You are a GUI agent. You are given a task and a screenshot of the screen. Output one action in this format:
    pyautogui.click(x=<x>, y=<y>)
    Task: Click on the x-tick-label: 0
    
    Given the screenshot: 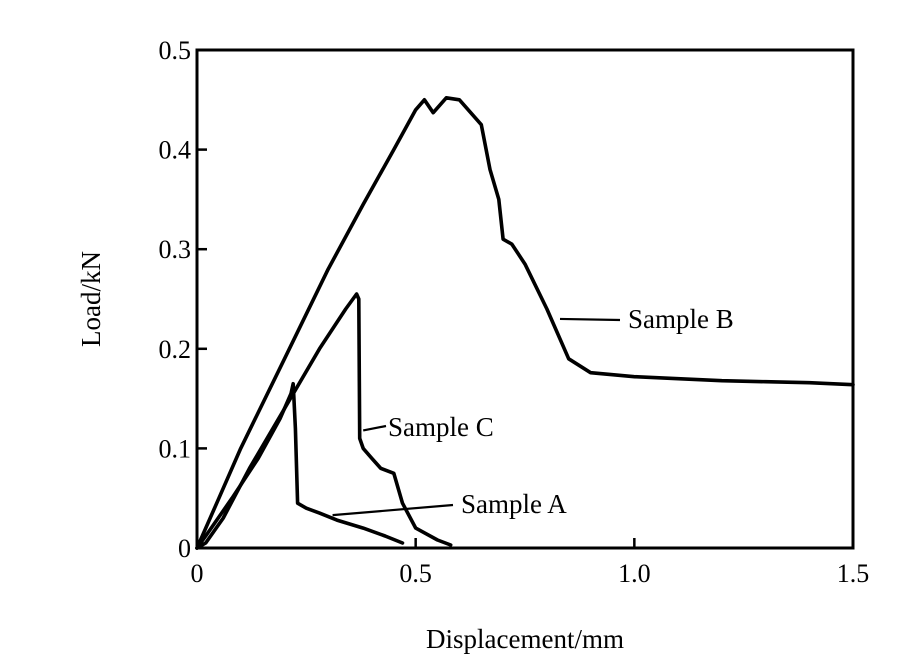 What is the action you would take?
    pyautogui.click(x=197, y=573)
    